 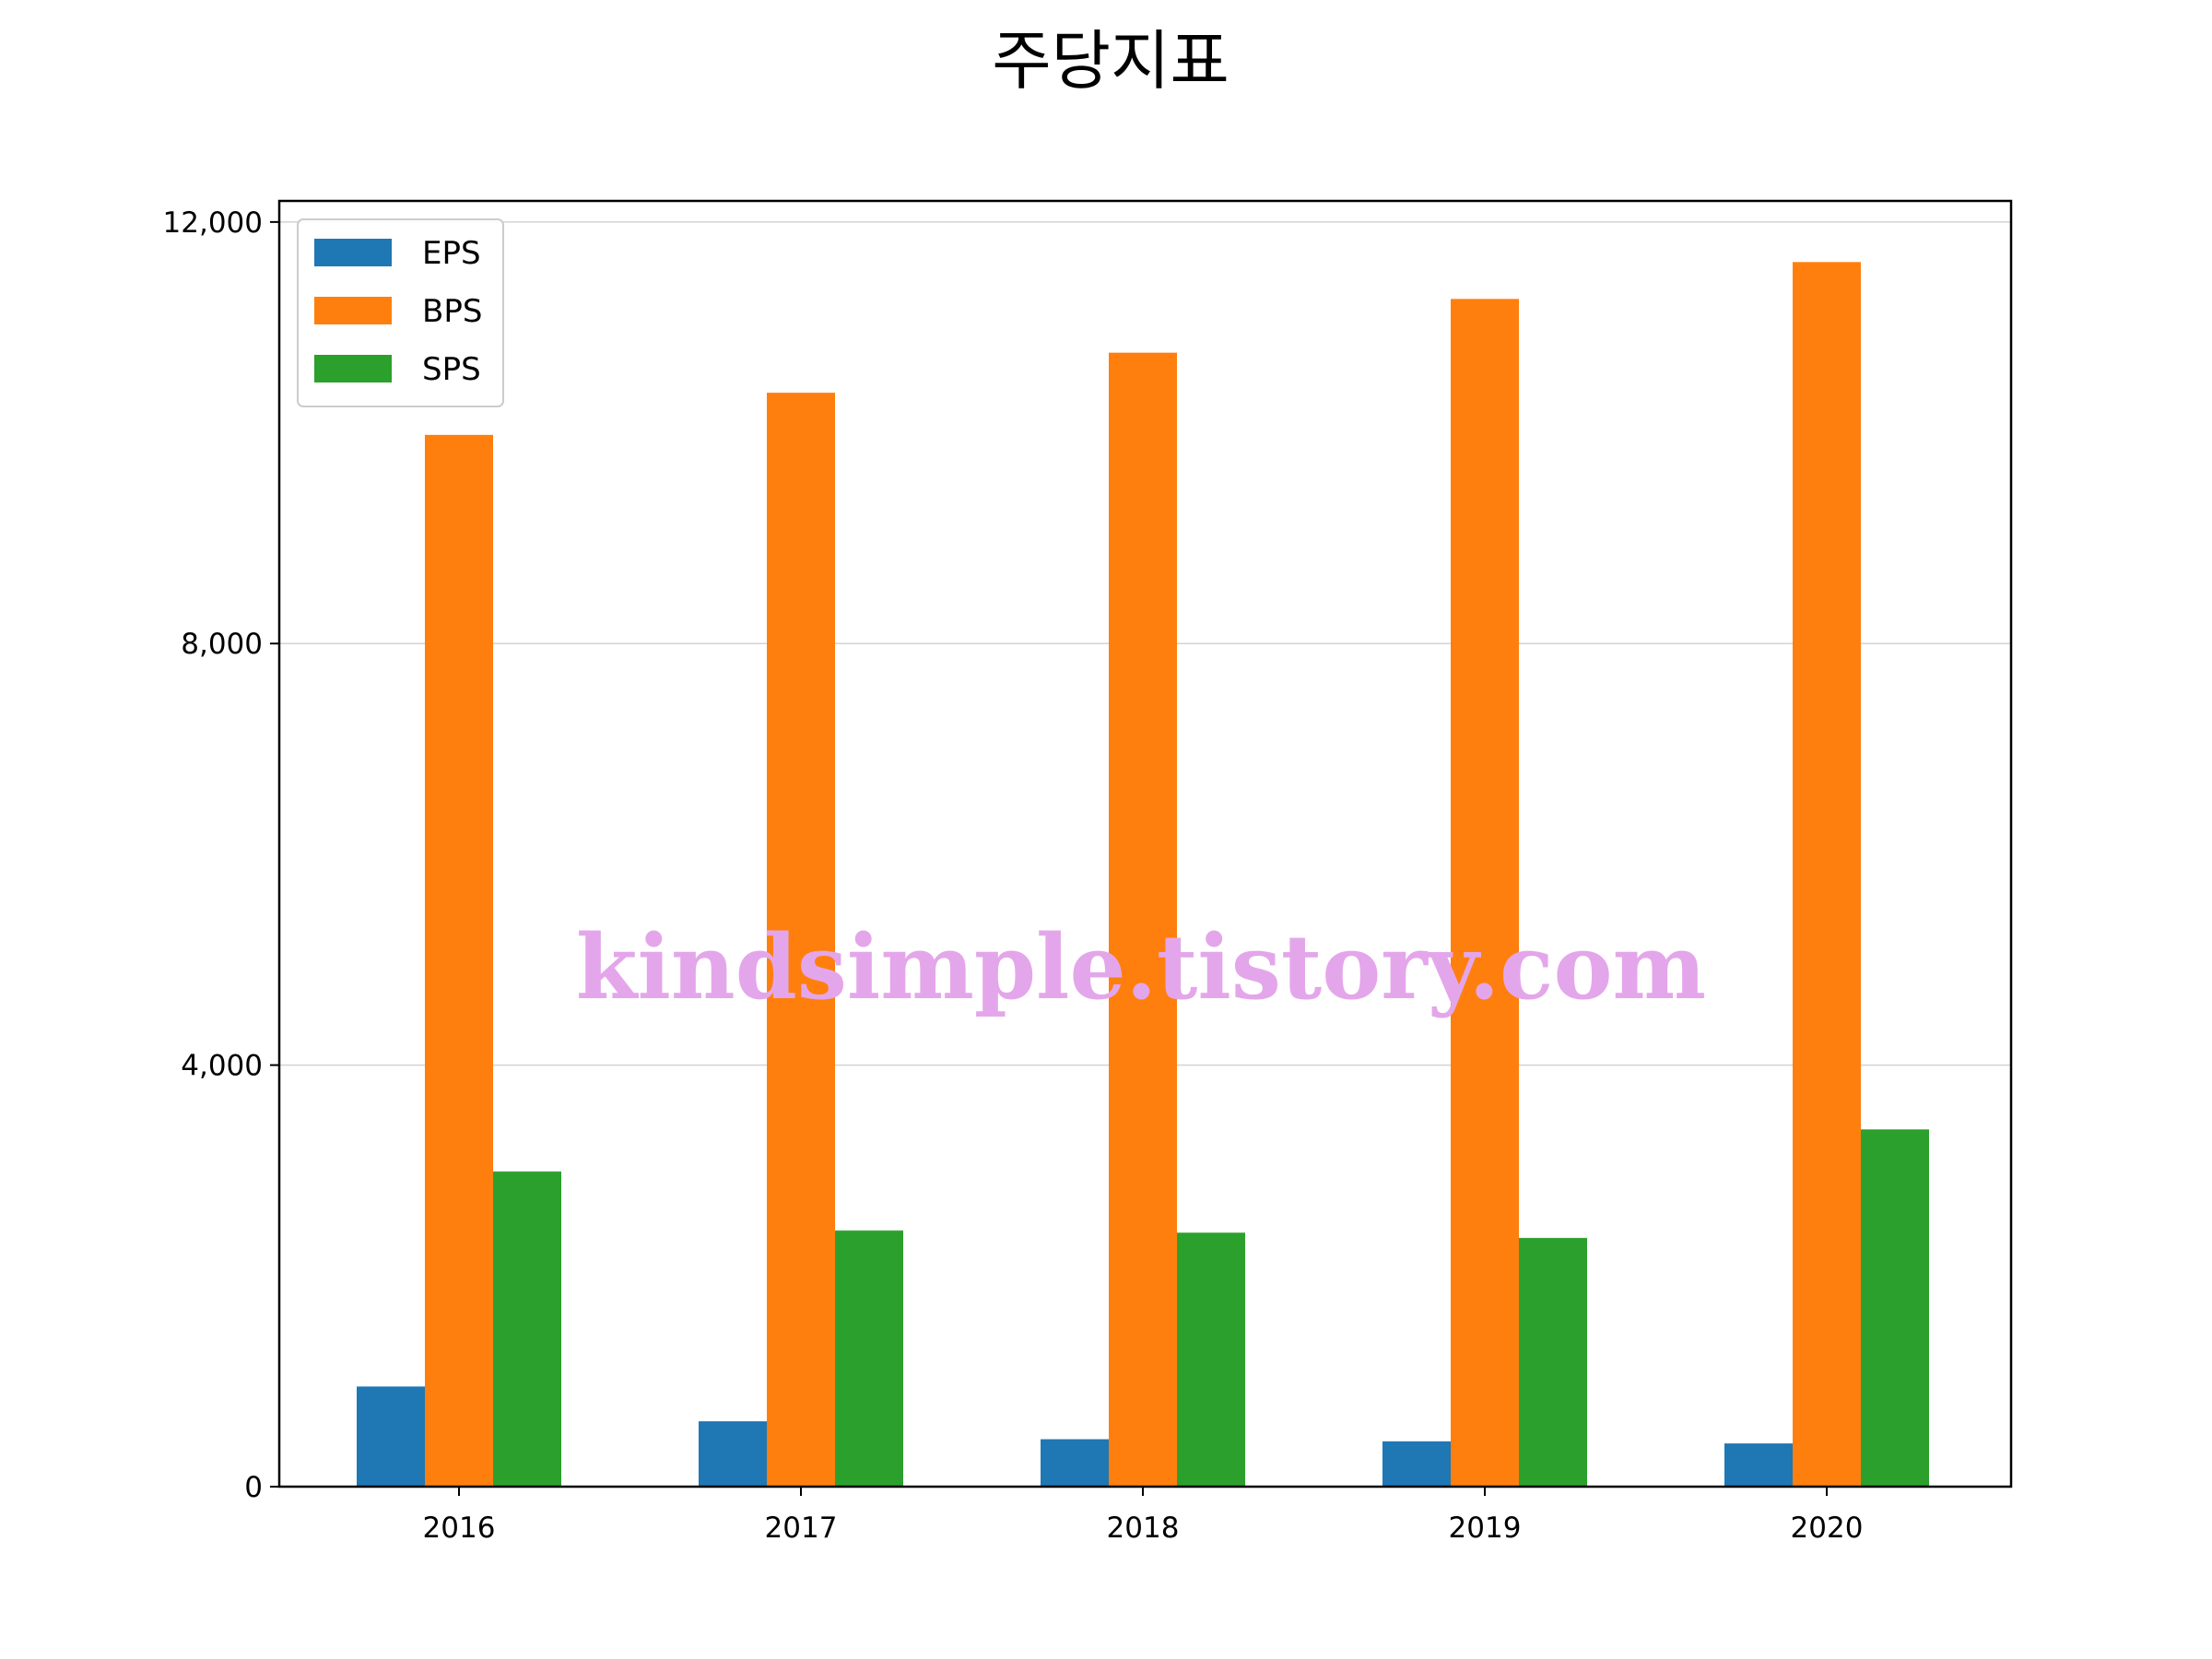 What do you see at coordinates (1553, 1362) in the screenshot?
I see `bar-sps-2019` at bounding box center [1553, 1362].